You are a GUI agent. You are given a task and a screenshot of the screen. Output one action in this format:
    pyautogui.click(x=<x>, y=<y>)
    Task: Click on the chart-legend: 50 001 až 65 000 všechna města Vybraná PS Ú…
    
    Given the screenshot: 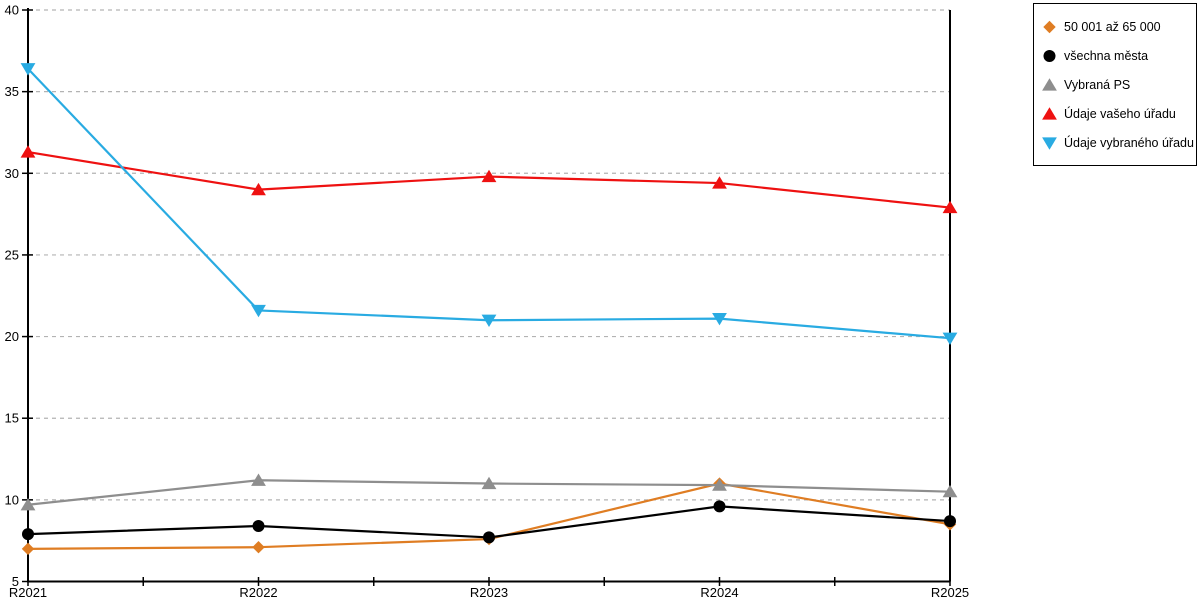 What is the action you would take?
    pyautogui.click(x=1115, y=84)
    